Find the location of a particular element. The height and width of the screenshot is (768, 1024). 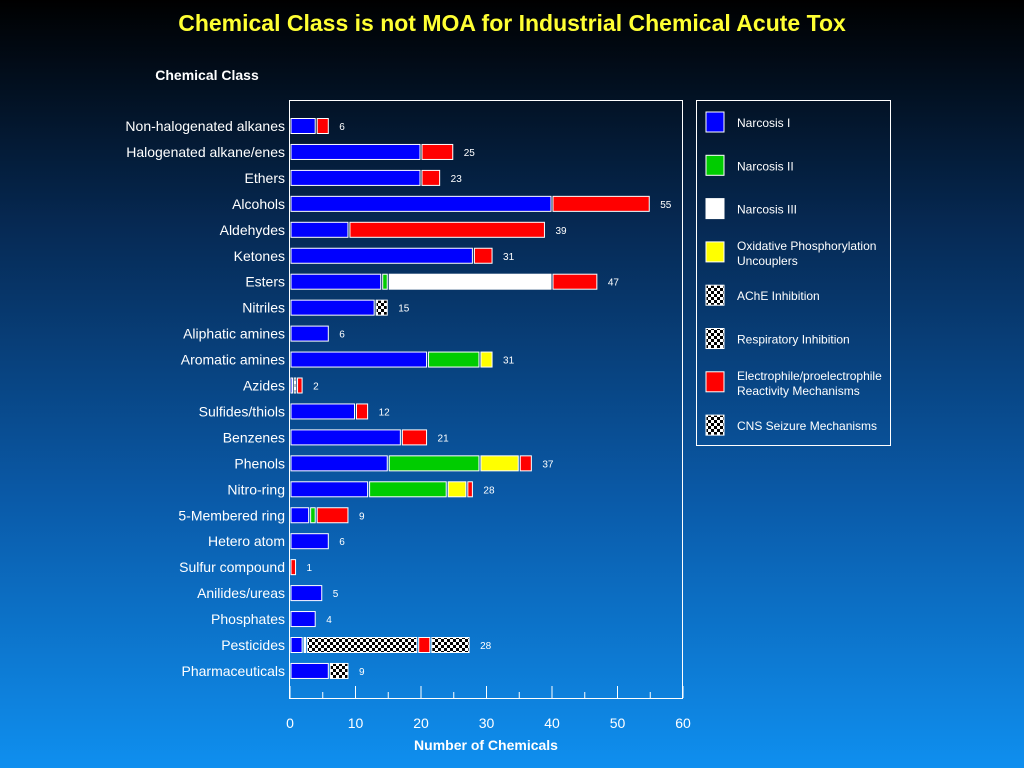

legend-swatch-narcosis-i is located at coordinates (715, 122).